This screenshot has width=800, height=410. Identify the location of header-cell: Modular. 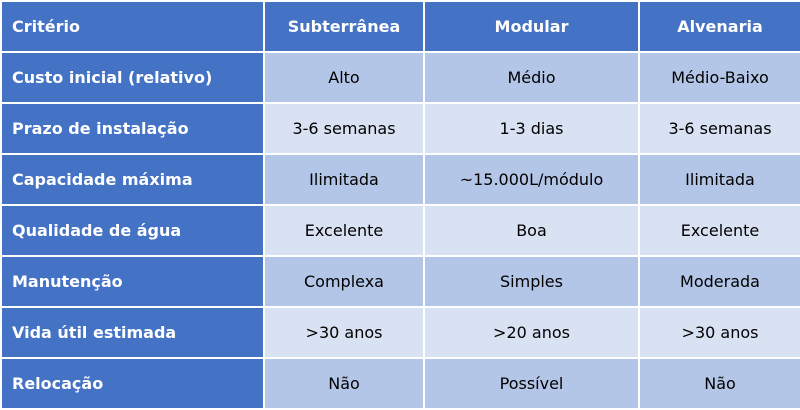
(531, 26).